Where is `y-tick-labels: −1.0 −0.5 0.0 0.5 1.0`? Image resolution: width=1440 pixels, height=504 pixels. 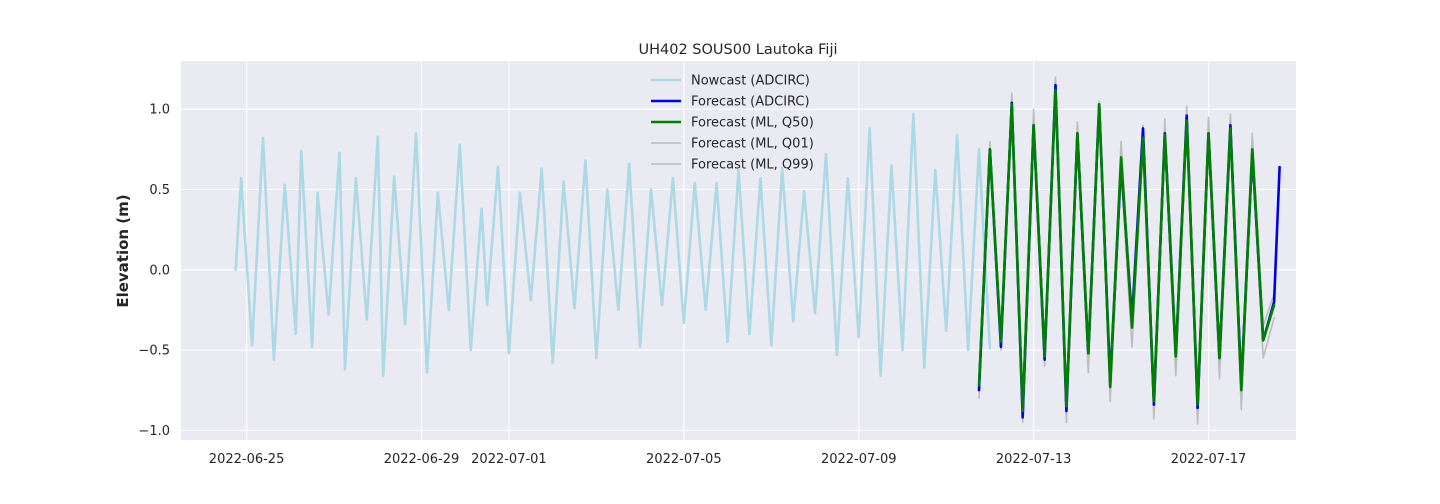
y-tick-labels: −1.0 −0.5 0.0 0.5 1.0 is located at coordinates (154, 271).